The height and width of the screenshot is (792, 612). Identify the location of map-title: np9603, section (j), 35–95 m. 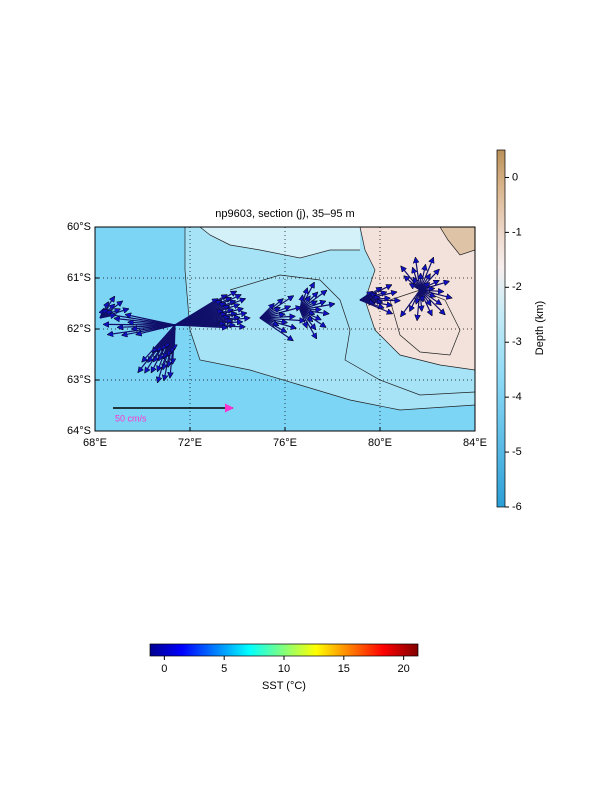
(284, 214).